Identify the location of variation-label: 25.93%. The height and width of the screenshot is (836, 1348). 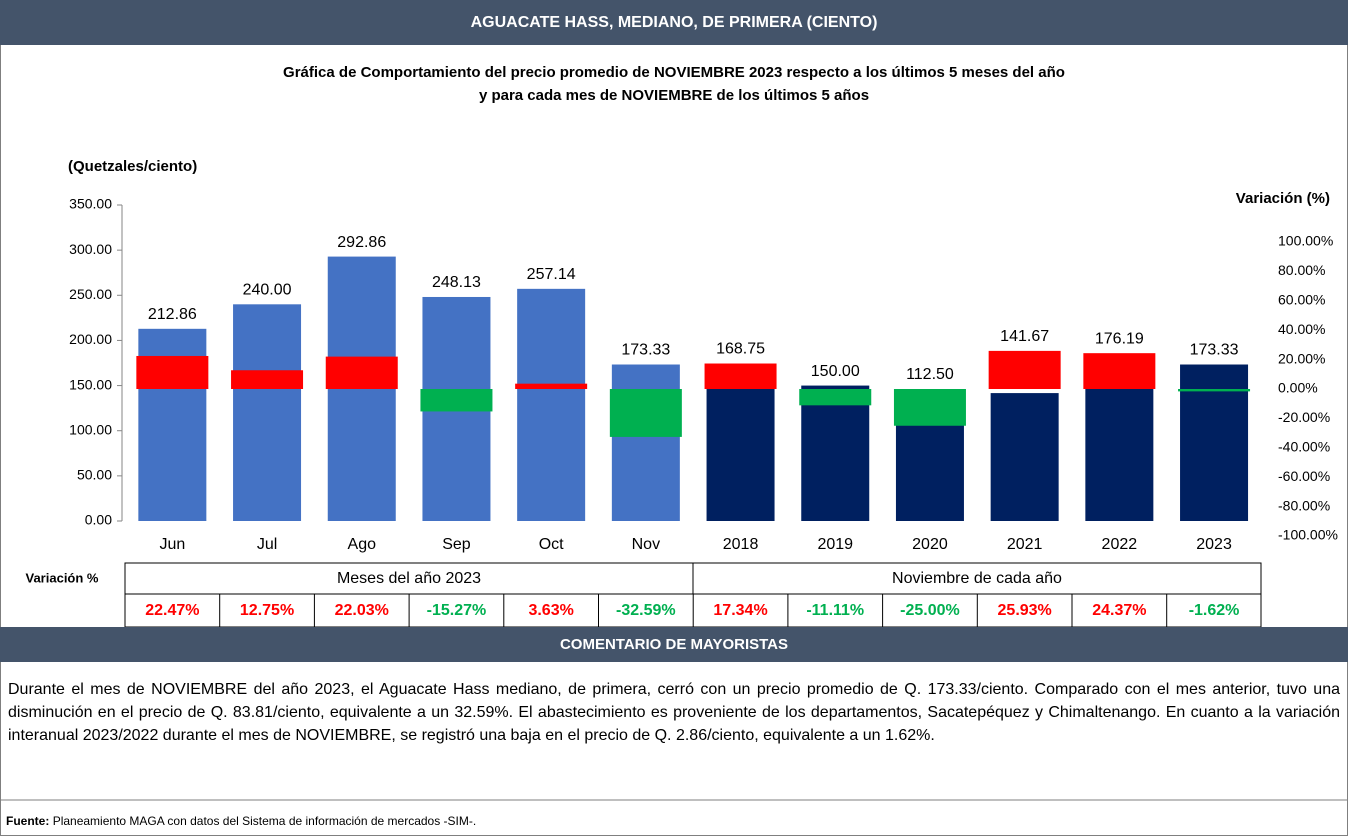
(1025, 610).